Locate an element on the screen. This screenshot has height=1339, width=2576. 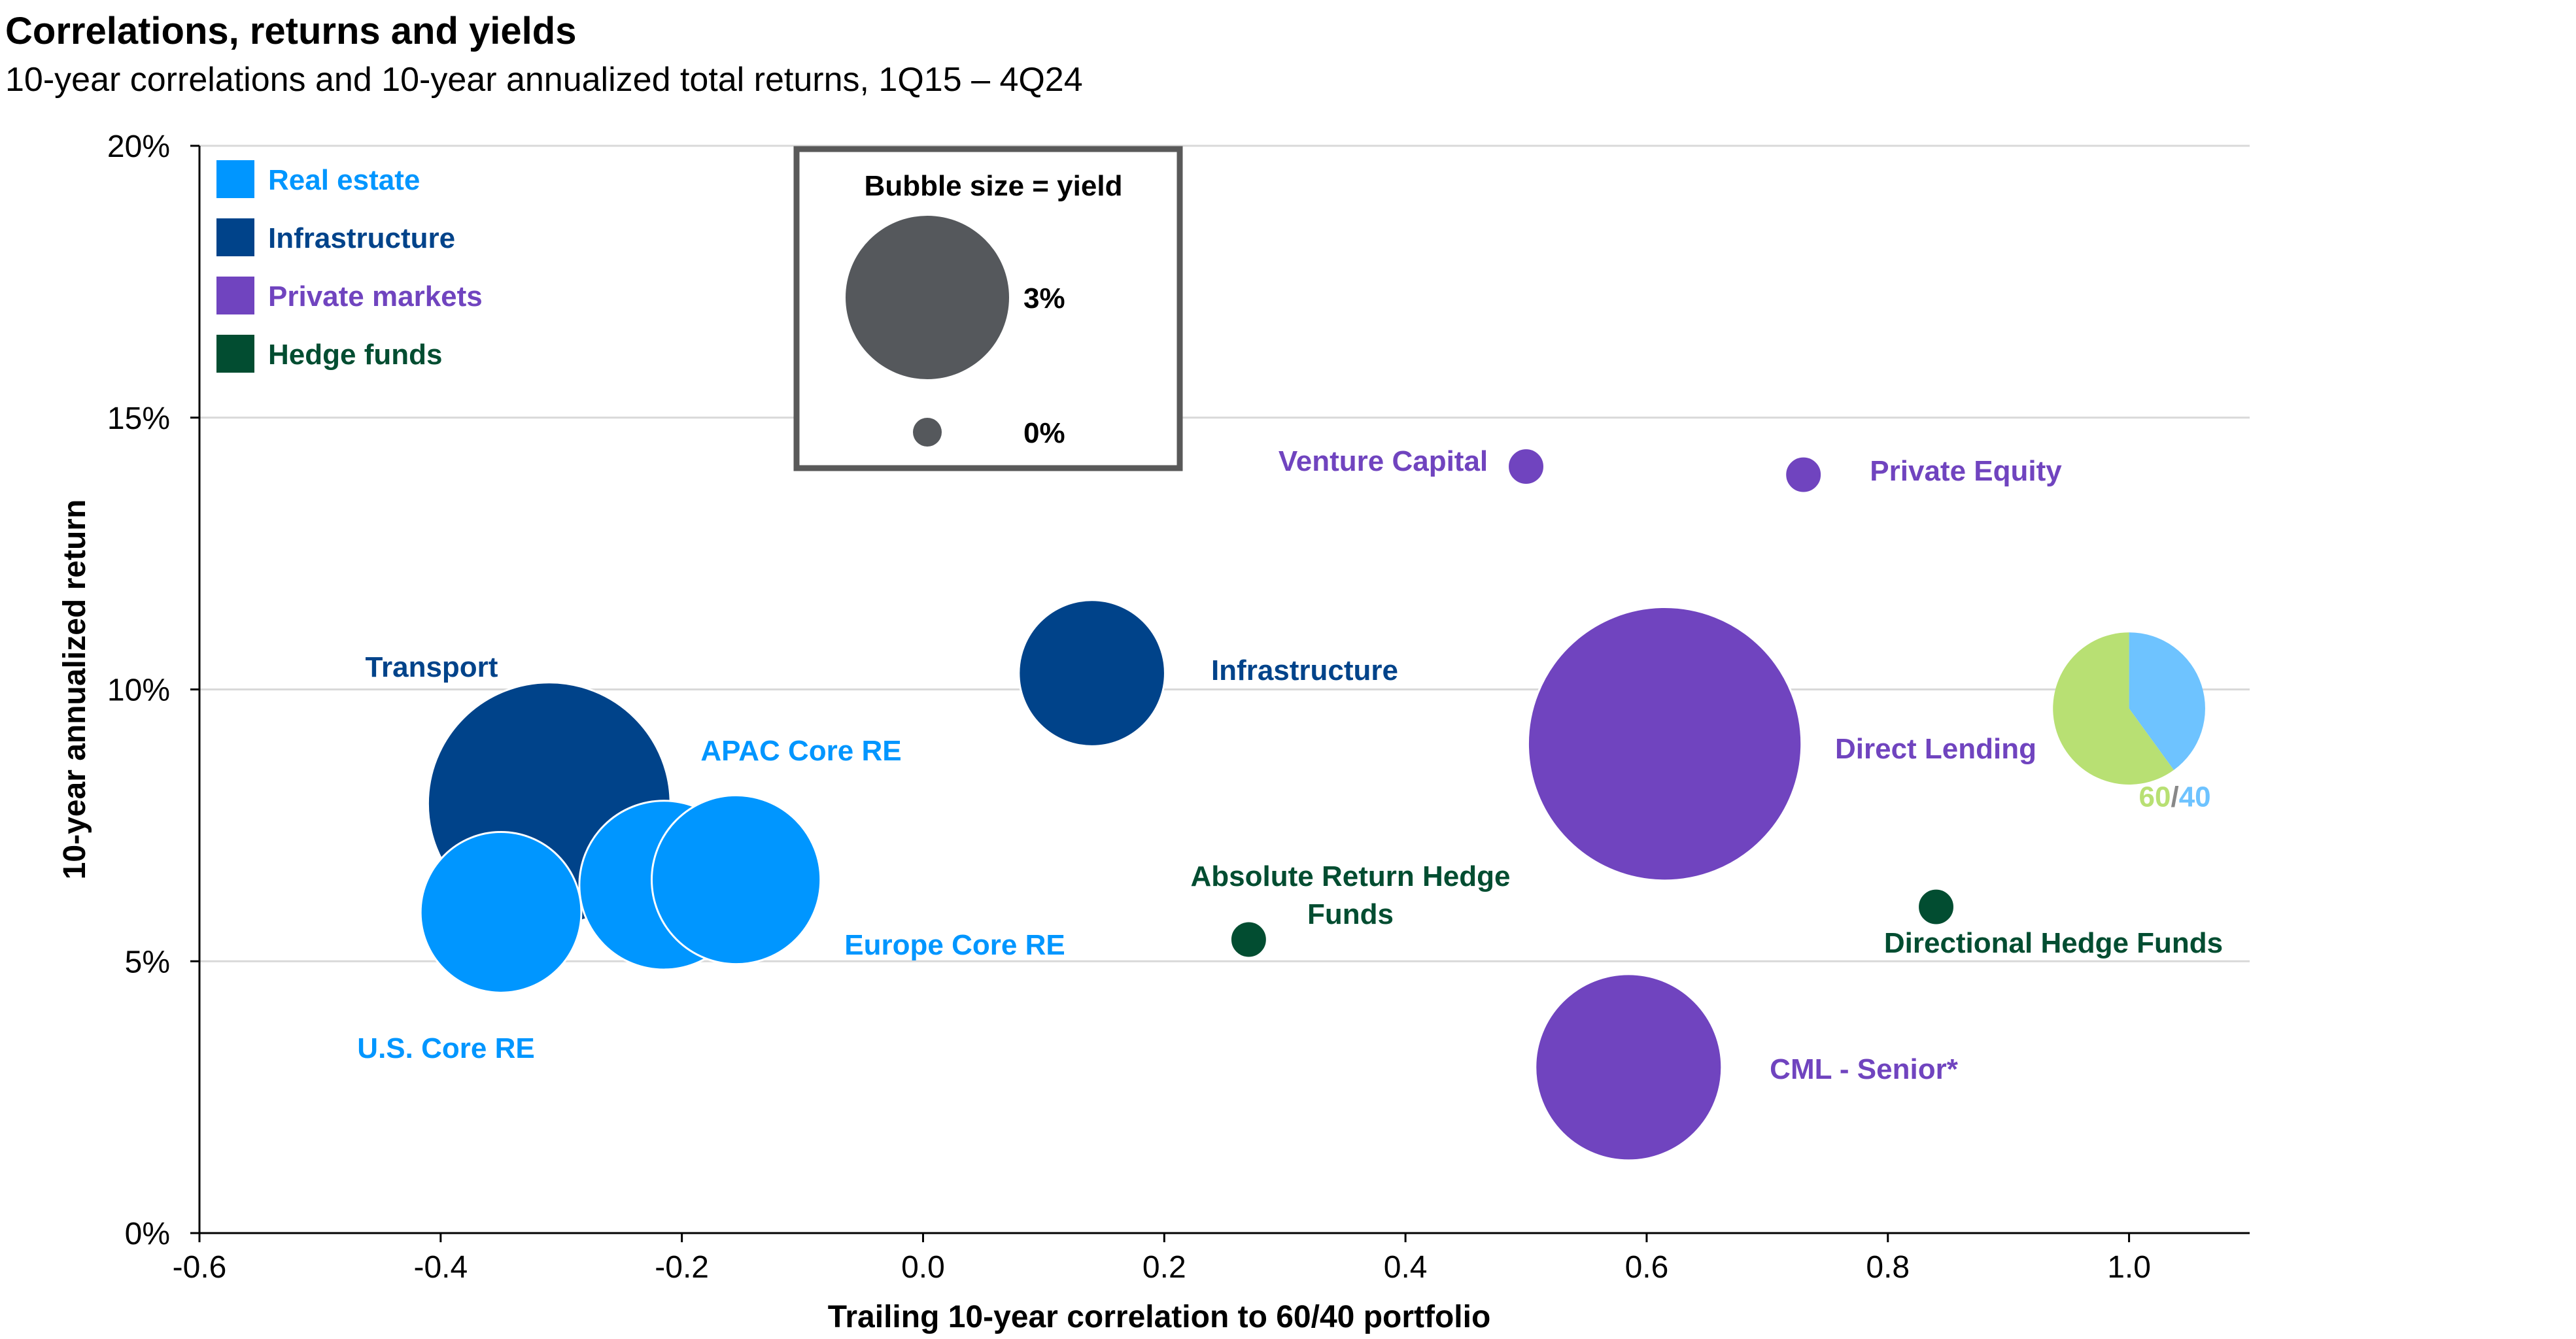
size-legend-label: 0% is located at coordinates (1044, 433).